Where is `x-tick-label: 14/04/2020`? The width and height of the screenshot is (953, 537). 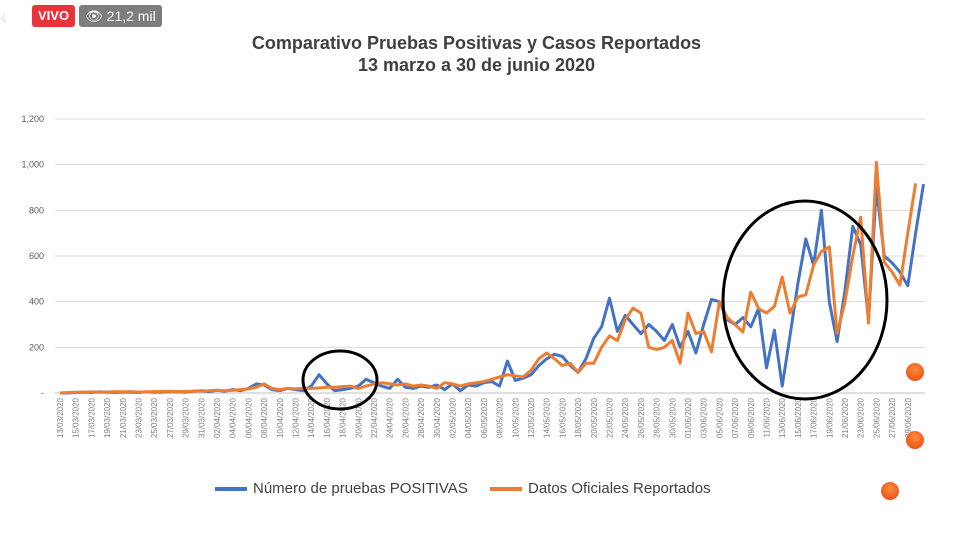
x-tick-label: 14/04/2020 is located at coordinates (311, 417).